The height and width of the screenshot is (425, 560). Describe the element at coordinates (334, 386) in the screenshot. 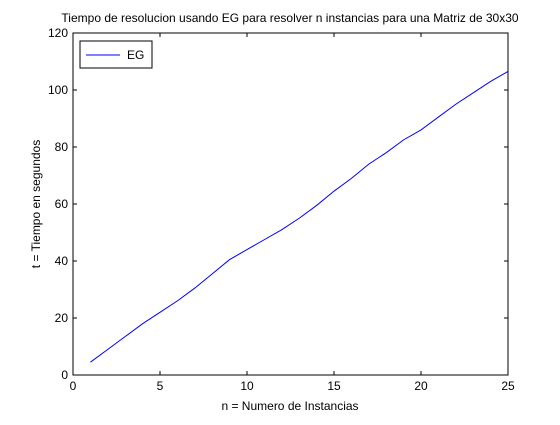

I see `x-tick-label: 15` at that location.